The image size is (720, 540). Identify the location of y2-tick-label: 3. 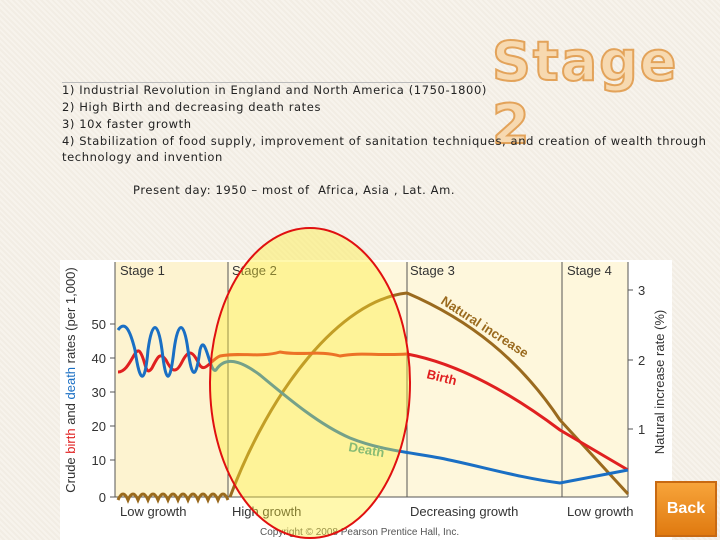
(641, 290).